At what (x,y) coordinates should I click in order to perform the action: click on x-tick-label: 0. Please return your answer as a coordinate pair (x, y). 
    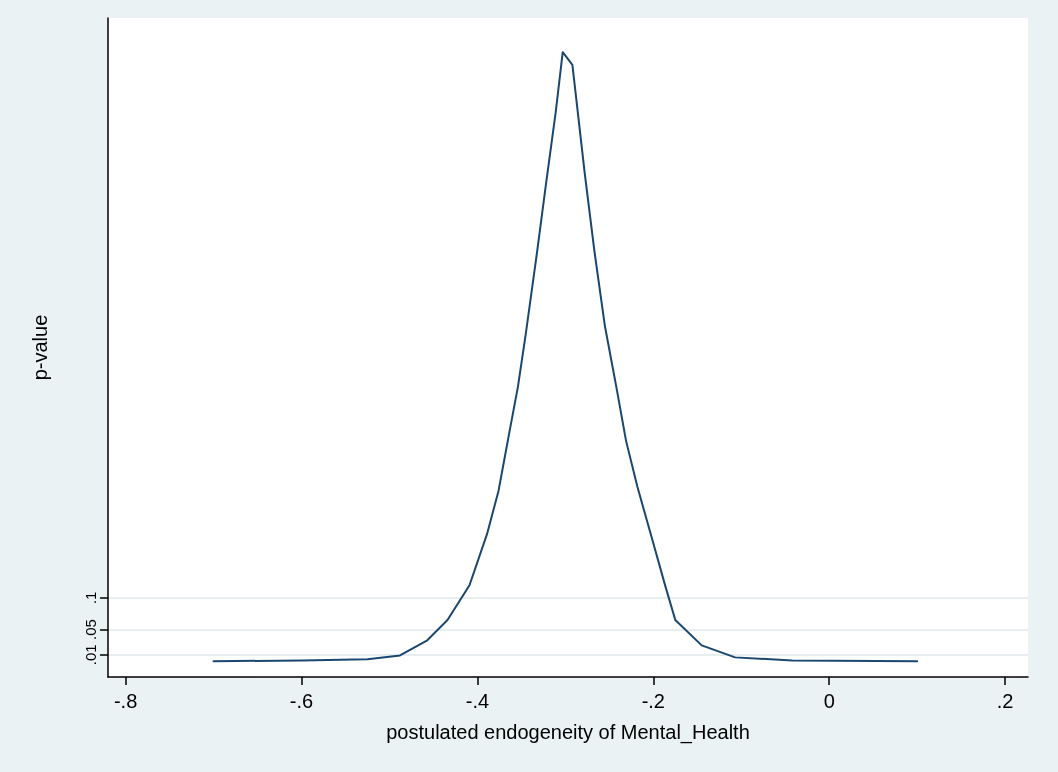
    Looking at the image, I should click on (829, 701).